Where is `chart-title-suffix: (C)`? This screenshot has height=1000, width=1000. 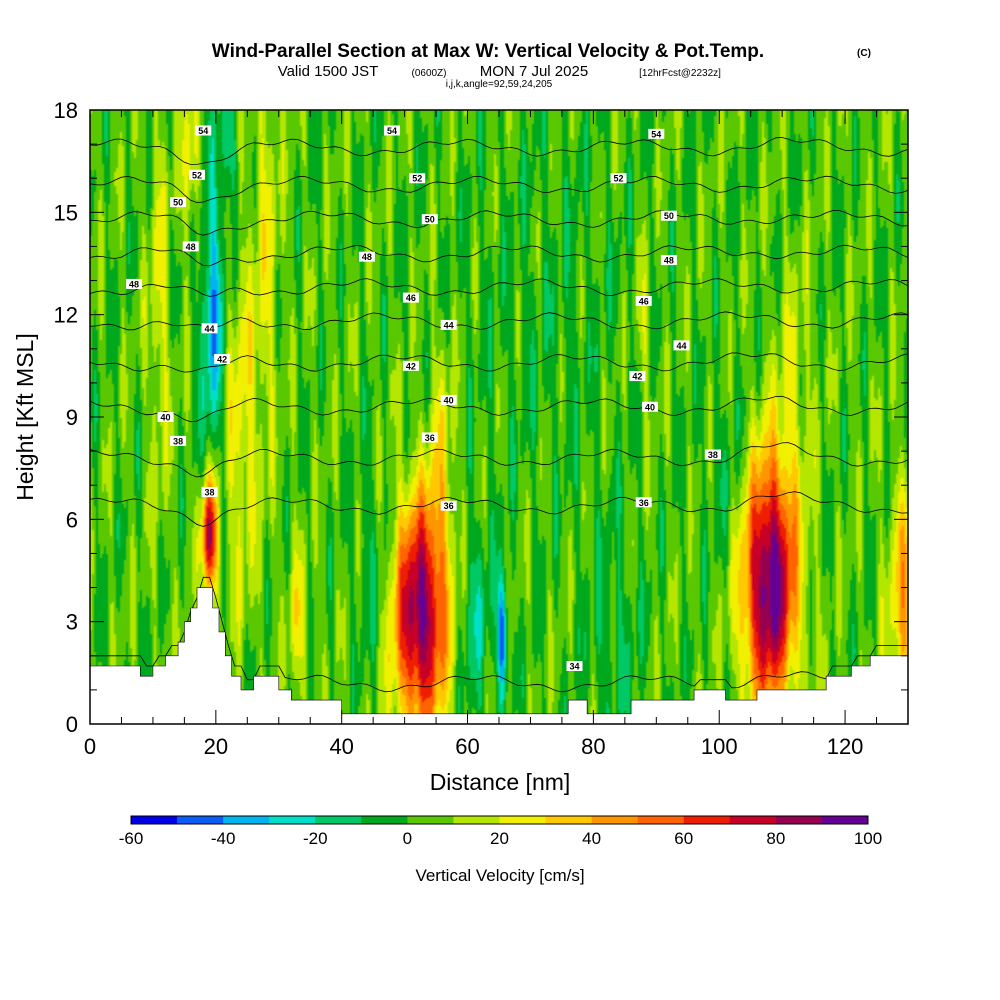 chart-title-suffix: (C) is located at coordinates (864, 53).